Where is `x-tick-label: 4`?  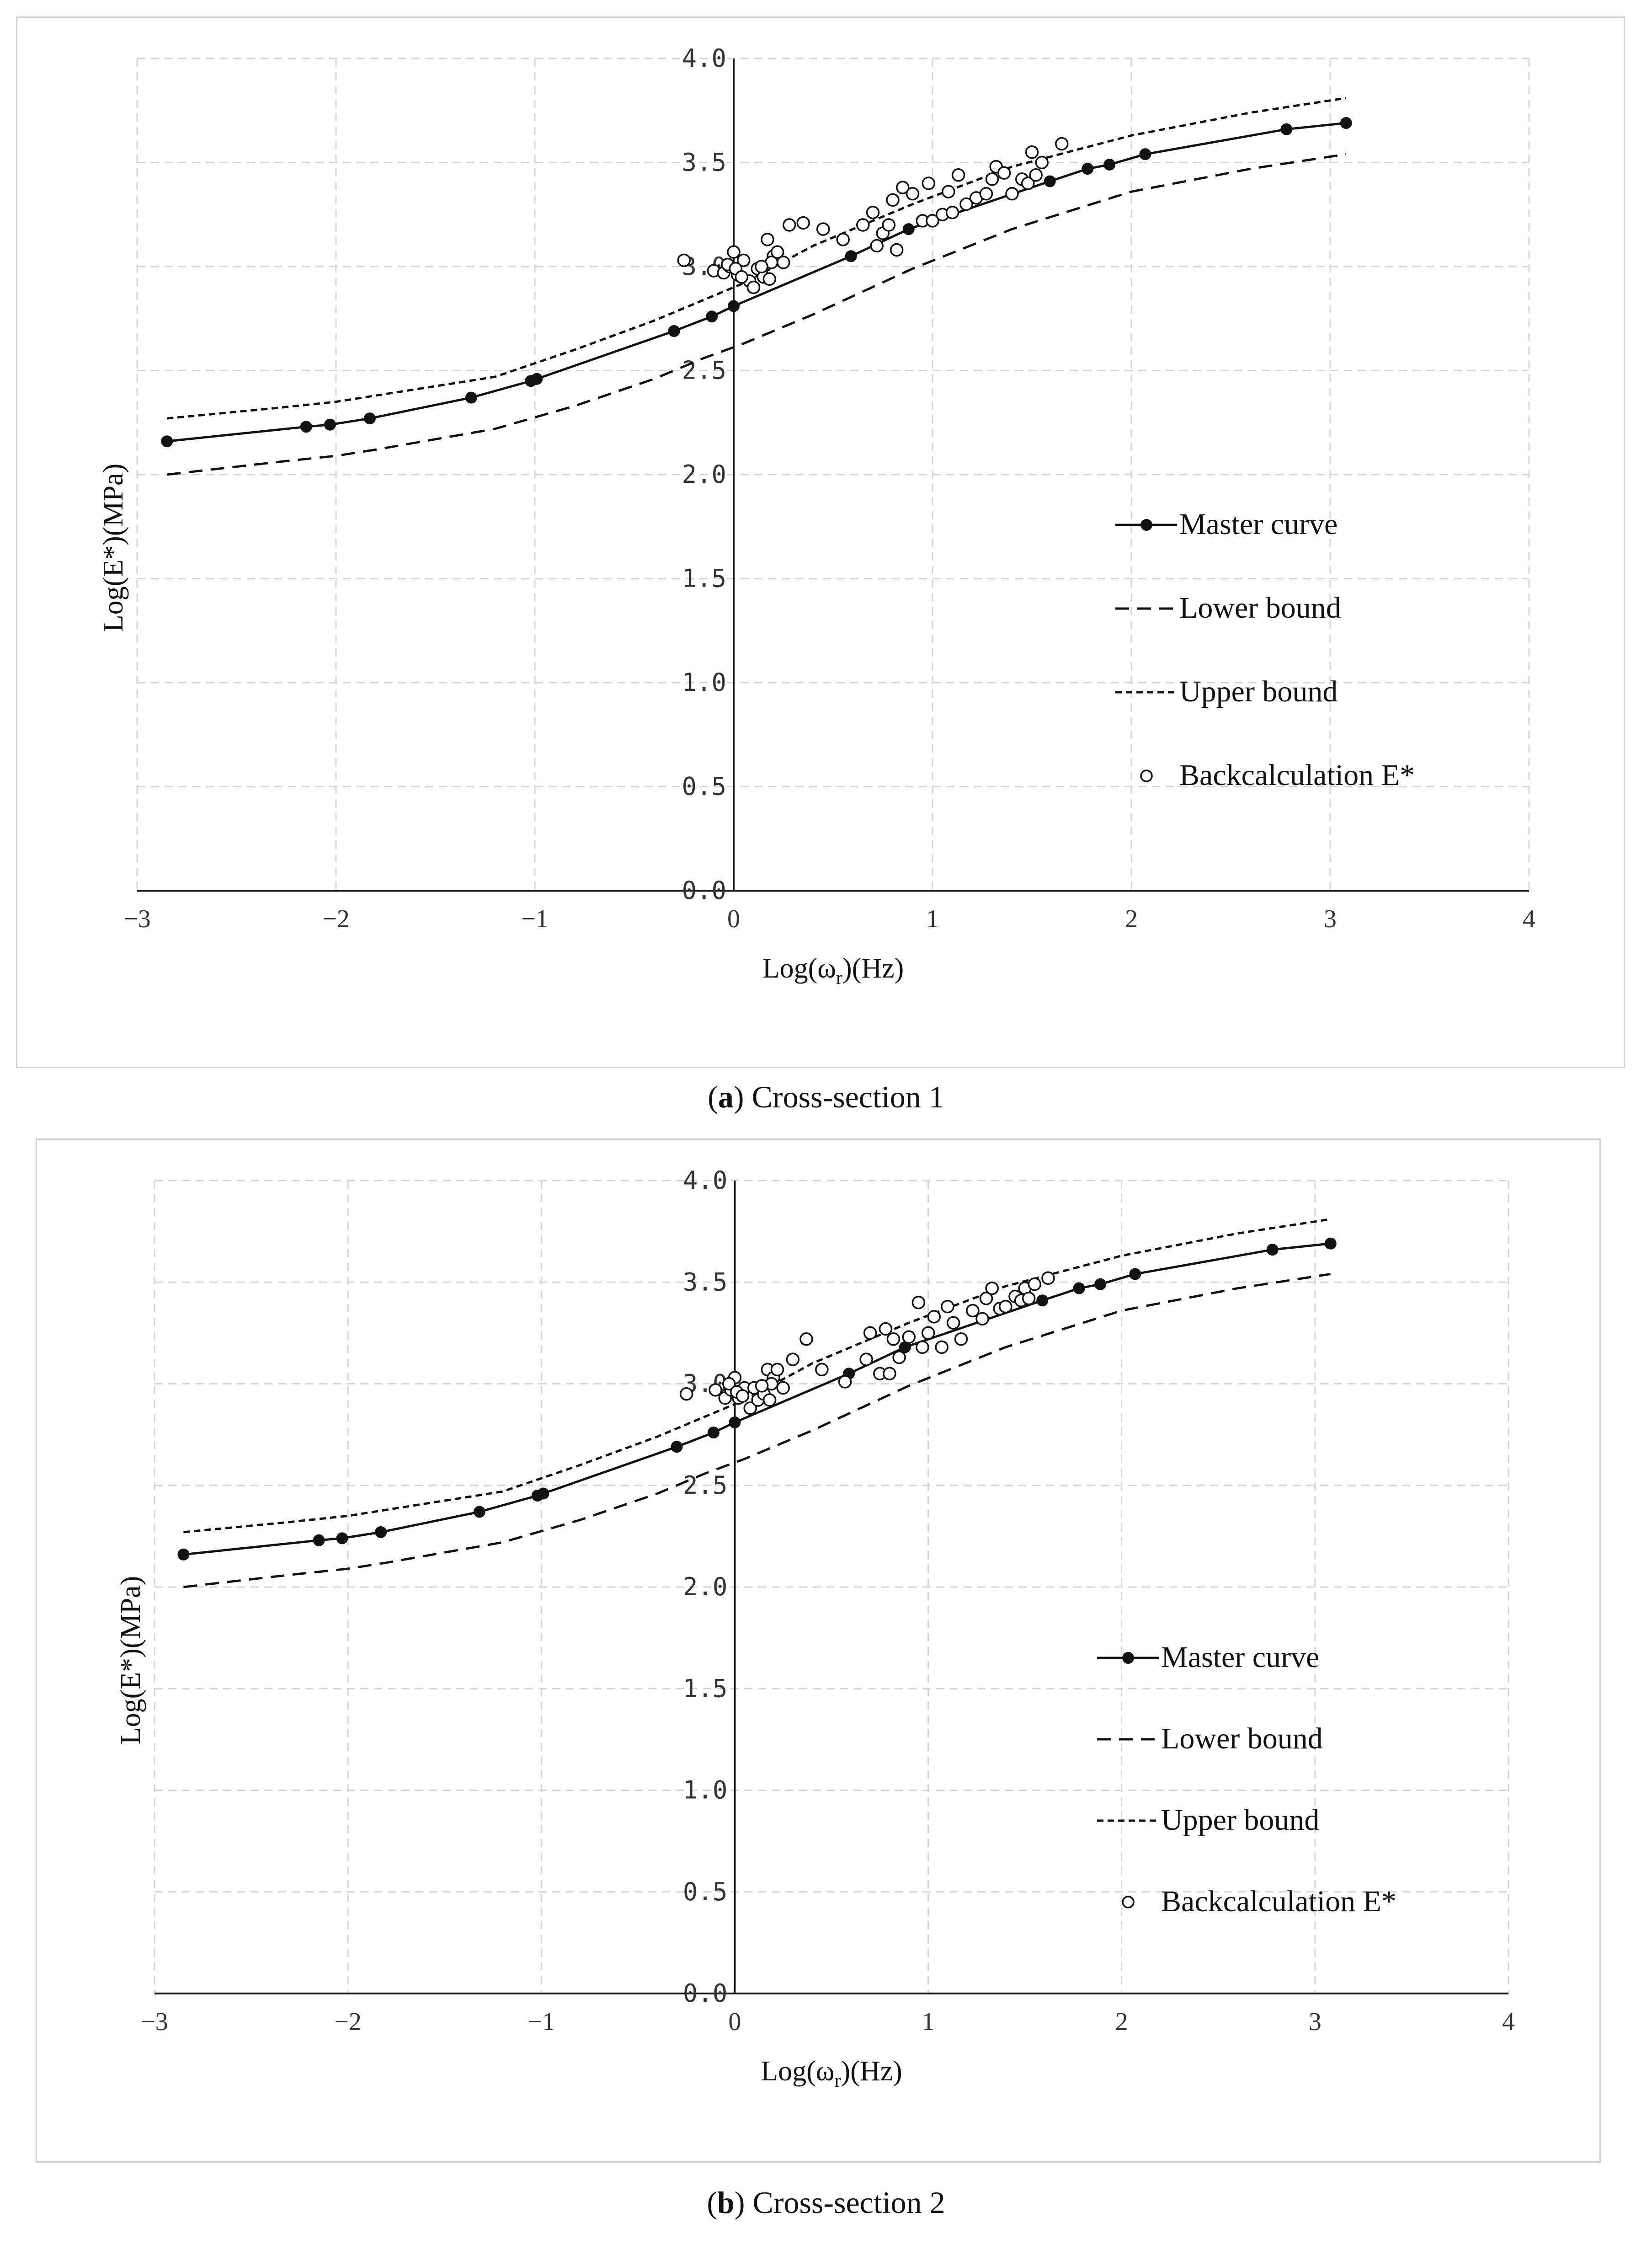
x-tick-label: 4 is located at coordinates (1529, 919).